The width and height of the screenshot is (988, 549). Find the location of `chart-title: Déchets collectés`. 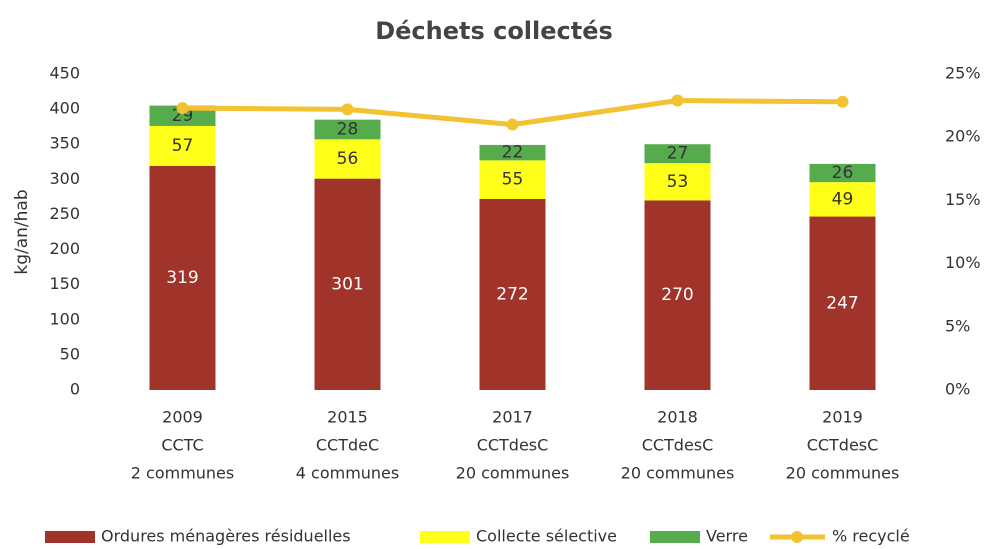

chart-title: Déchets collectés is located at coordinates (494, 31).